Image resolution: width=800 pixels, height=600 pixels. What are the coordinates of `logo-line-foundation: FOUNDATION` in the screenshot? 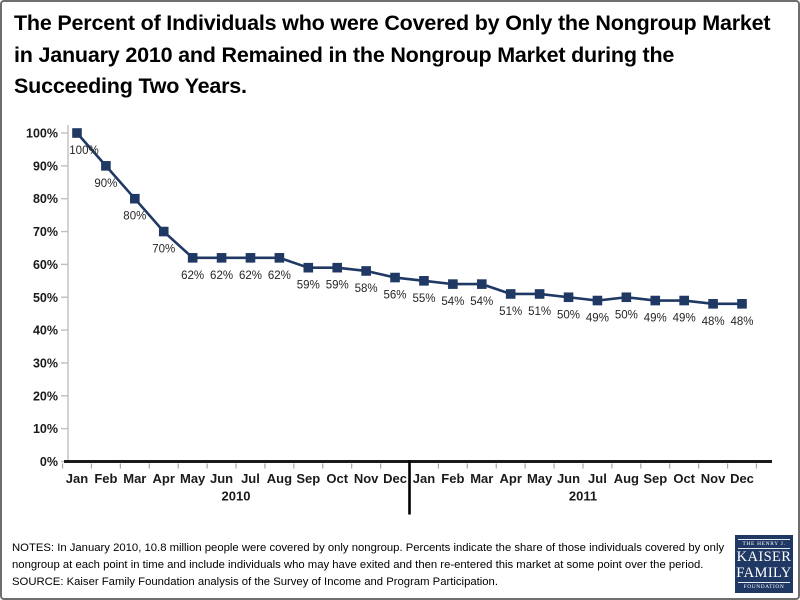 It's located at (764, 586).